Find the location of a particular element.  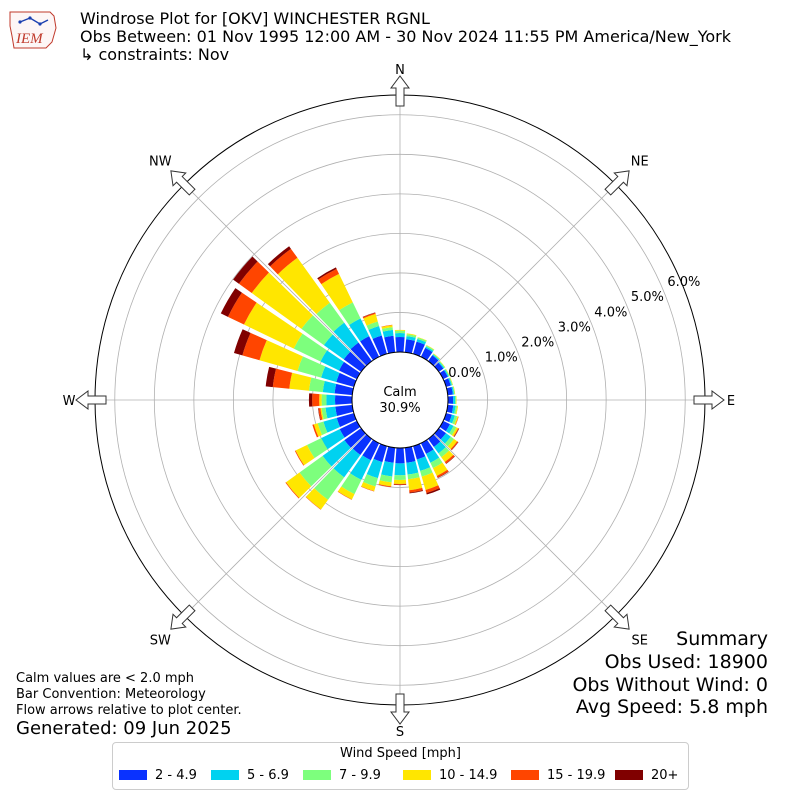

bar-130deg-bin2 is located at coordinates (449, 441).